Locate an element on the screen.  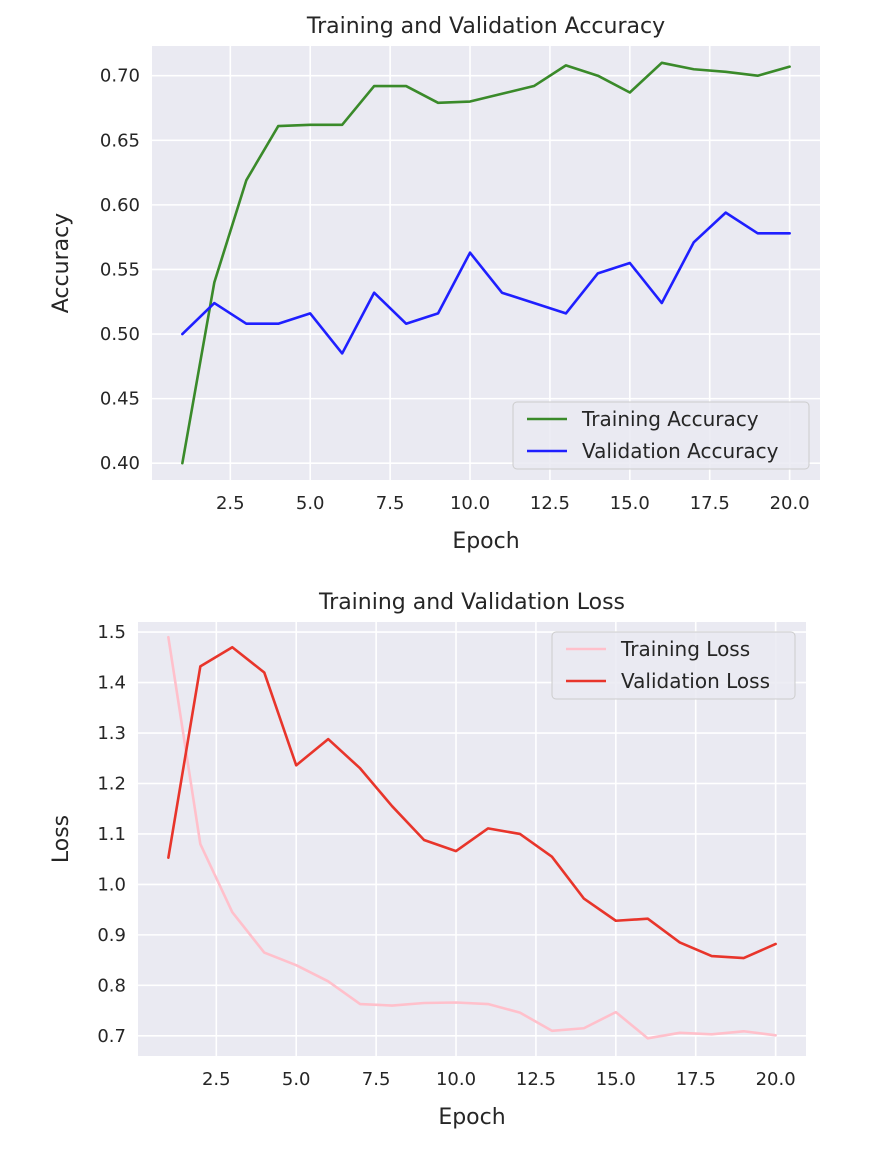
y-tick-label: 0.9 is located at coordinates (111, 935).